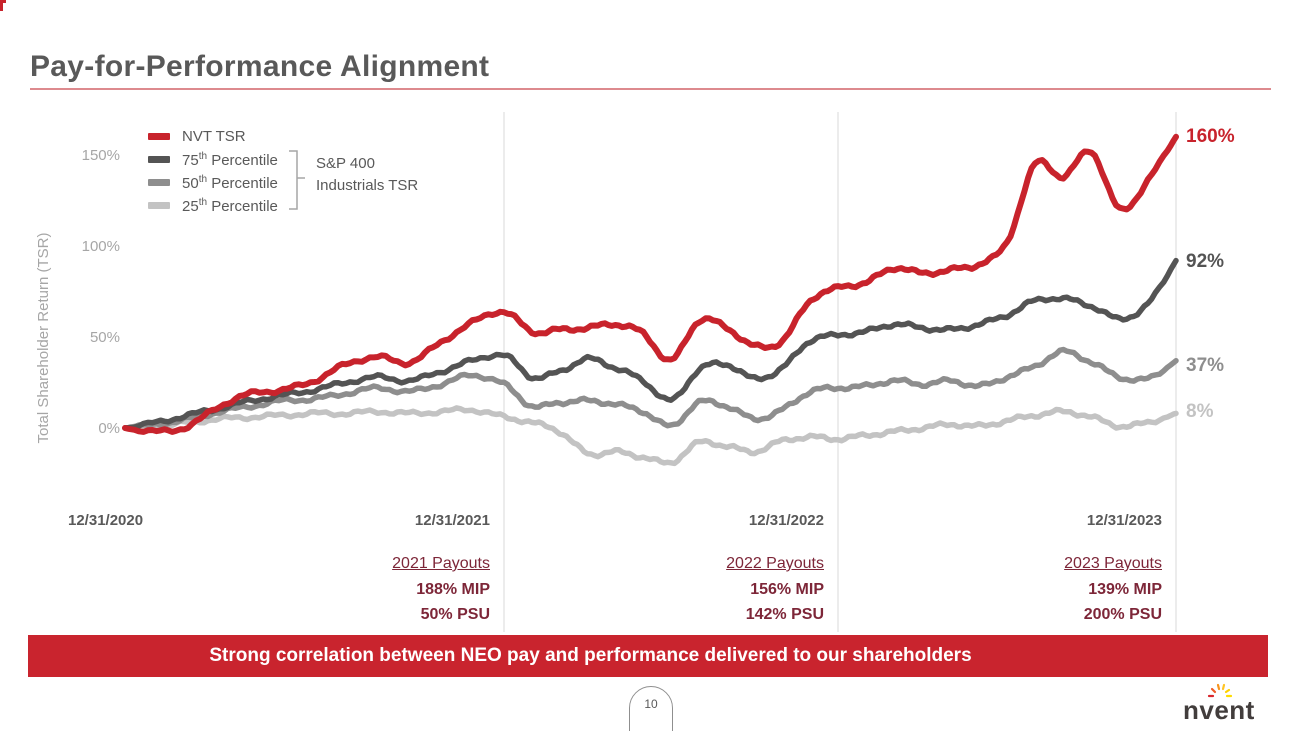 The image size is (1300, 731). I want to click on y-axis-title: Total Shareholder Return (TSR), so click(43, 338).